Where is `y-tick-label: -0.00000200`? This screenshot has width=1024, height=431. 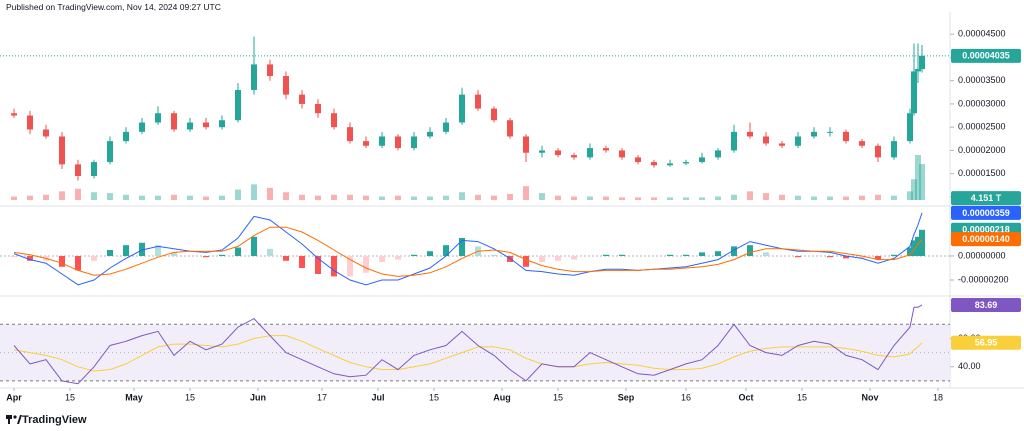
y-tick-label: -0.00000200 is located at coordinates (983, 279).